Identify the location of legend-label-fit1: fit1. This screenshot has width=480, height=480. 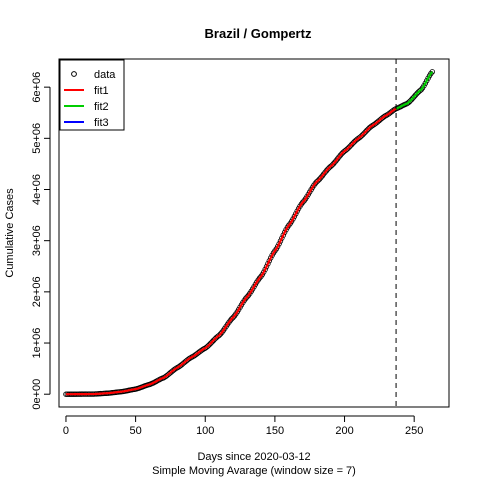
(101, 91).